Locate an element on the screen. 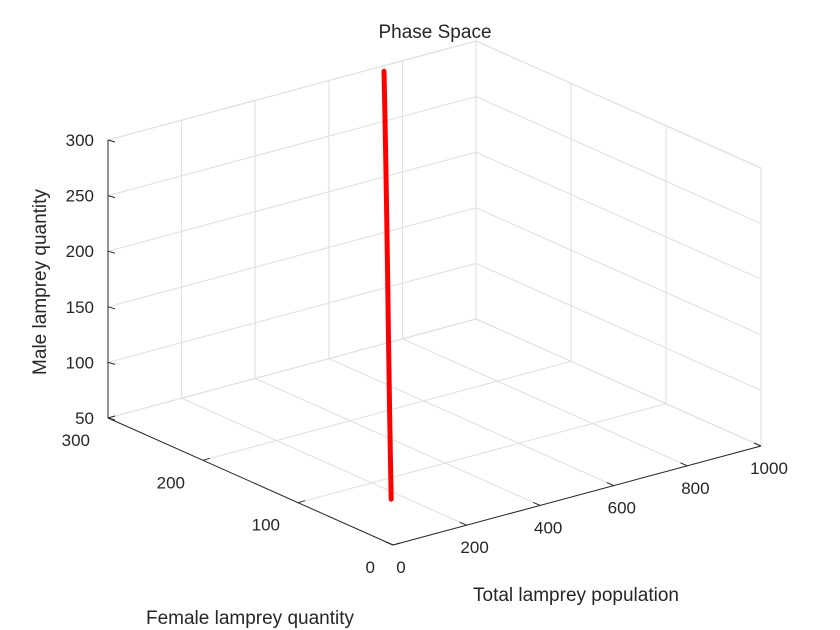 The image size is (840, 630). z-tick-label: 50 is located at coordinates (84, 418).